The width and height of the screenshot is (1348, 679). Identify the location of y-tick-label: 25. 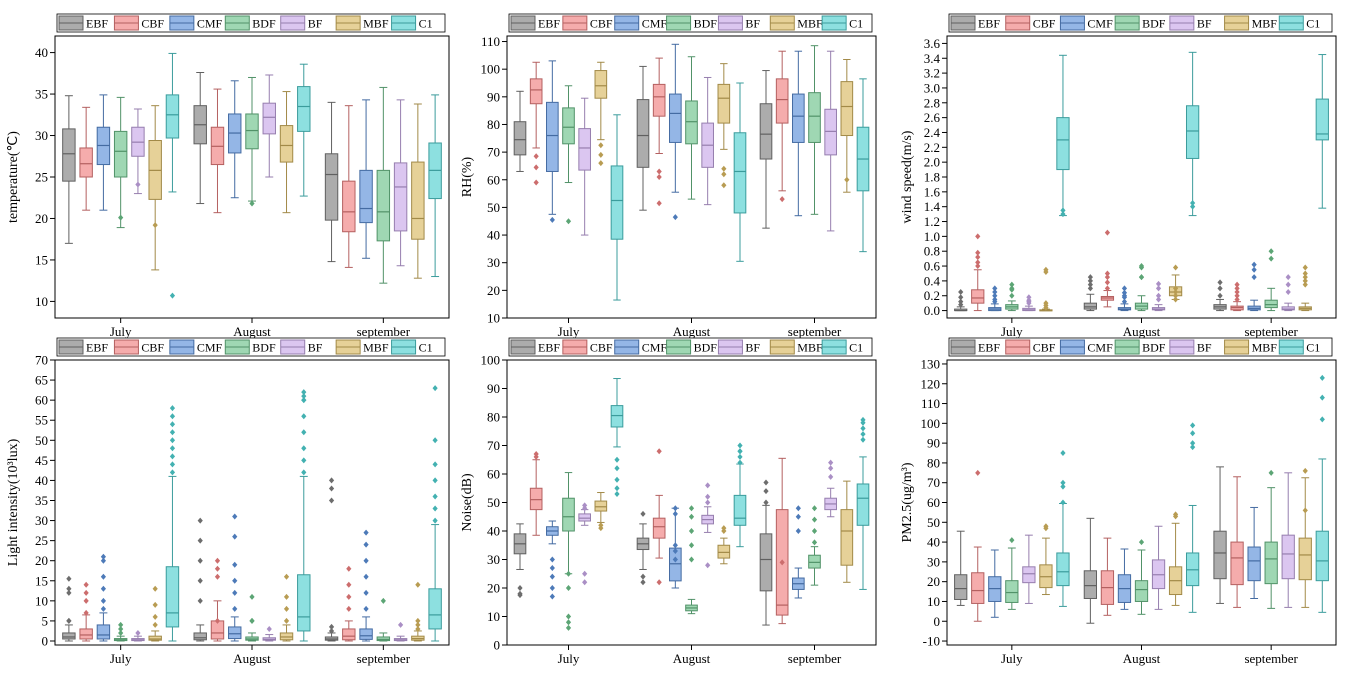
(41, 540).